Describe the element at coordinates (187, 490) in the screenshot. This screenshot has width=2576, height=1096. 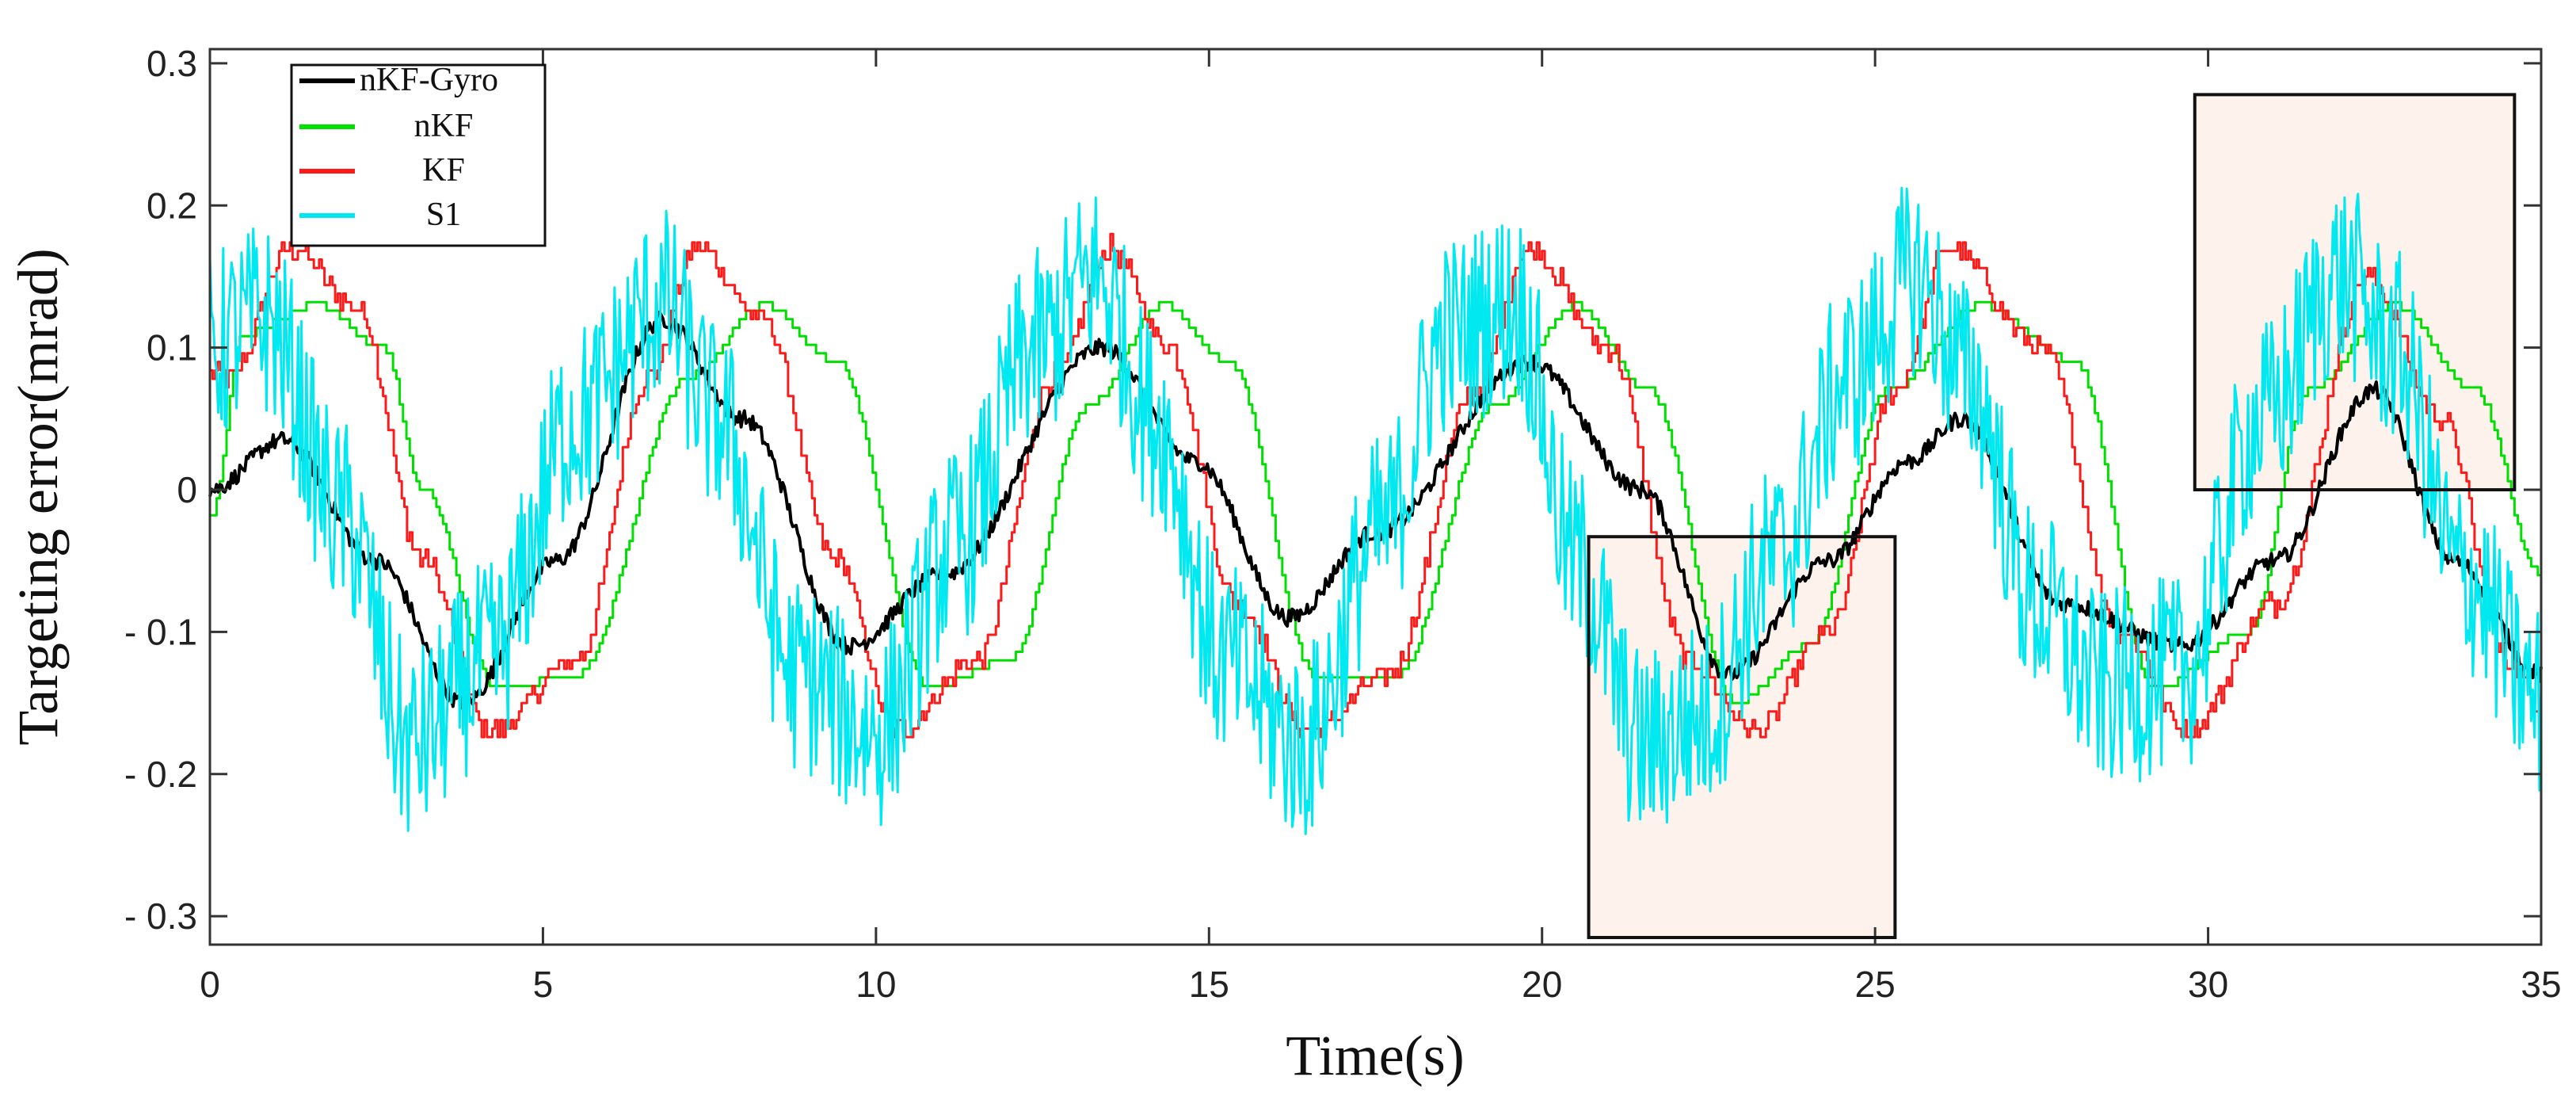
I see `y-tick-label: 0` at that location.